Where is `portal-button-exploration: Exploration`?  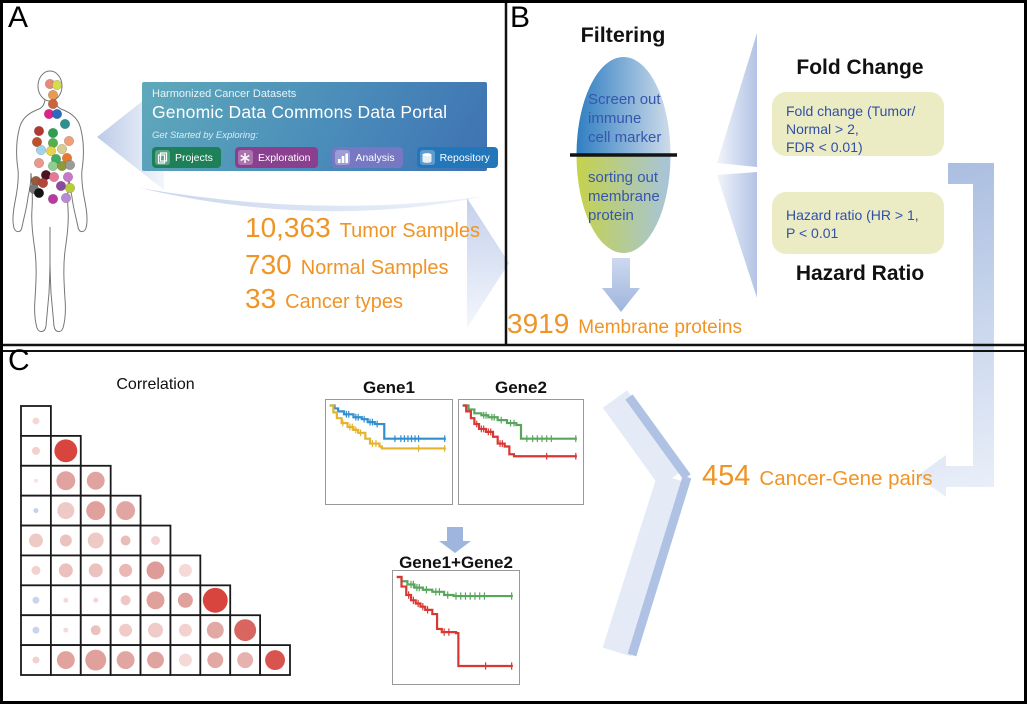 portal-button-exploration: Exploration is located at coordinates (276, 157).